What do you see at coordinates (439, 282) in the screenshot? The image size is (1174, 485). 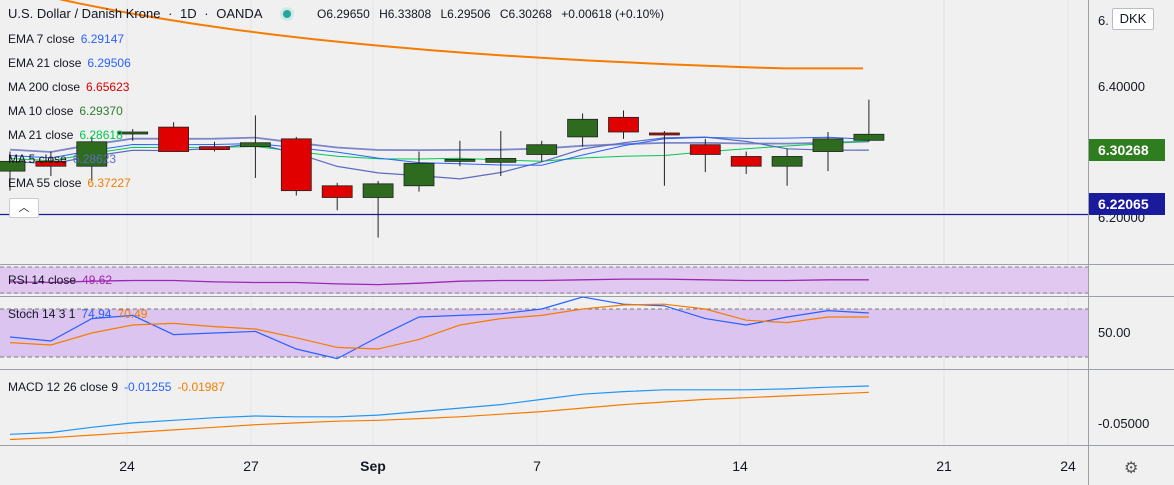 I see `rsi-line` at bounding box center [439, 282].